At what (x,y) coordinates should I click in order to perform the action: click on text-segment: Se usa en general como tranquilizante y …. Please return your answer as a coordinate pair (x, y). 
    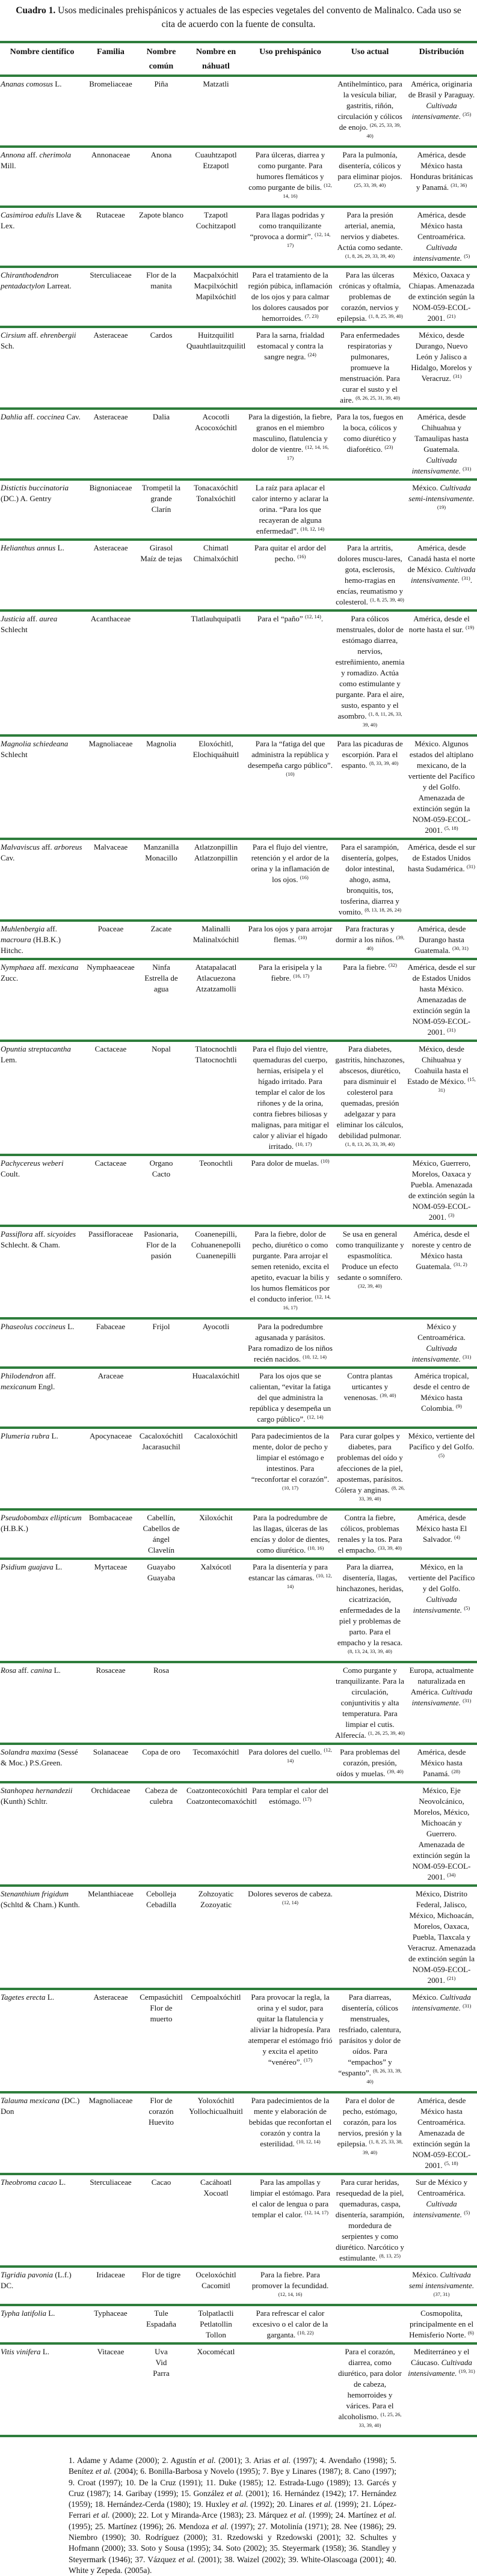
    Looking at the image, I should click on (370, 1255).